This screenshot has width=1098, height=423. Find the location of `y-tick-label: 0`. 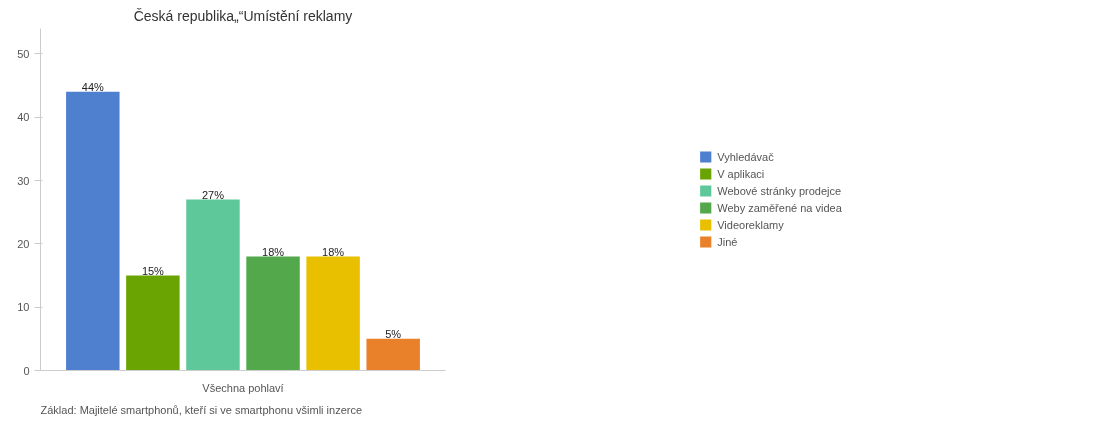

y-tick-label: 0 is located at coordinates (26, 370).